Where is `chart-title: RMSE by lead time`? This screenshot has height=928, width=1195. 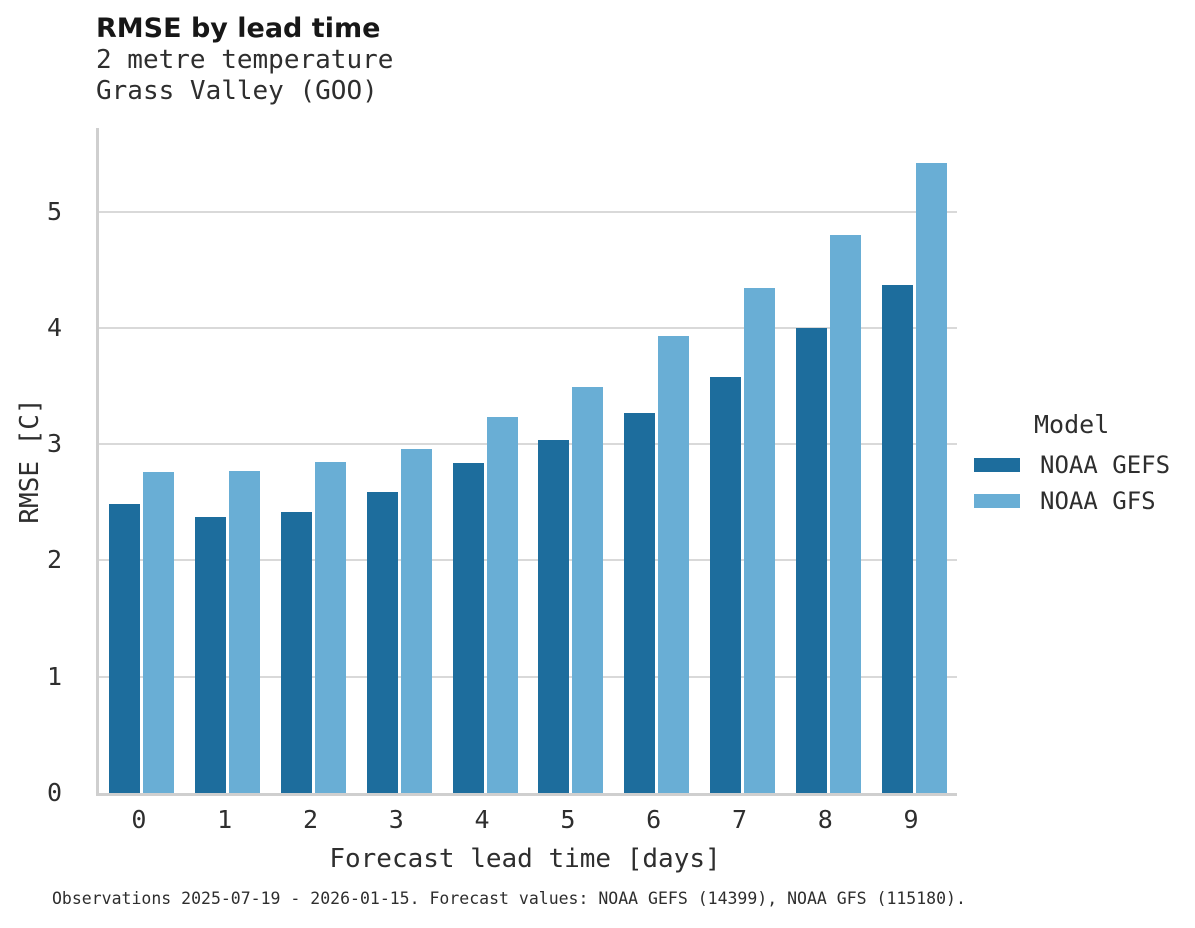 chart-title: RMSE by lead time is located at coordinates (238, 28).